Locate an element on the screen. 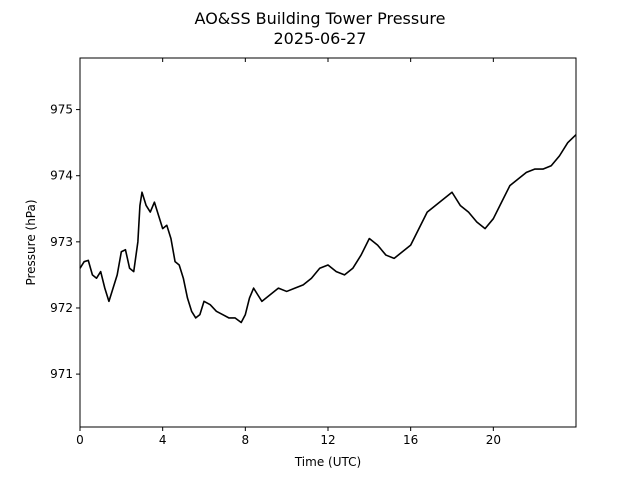  y-tick-label: 973 is located at coordinates (61, 242).